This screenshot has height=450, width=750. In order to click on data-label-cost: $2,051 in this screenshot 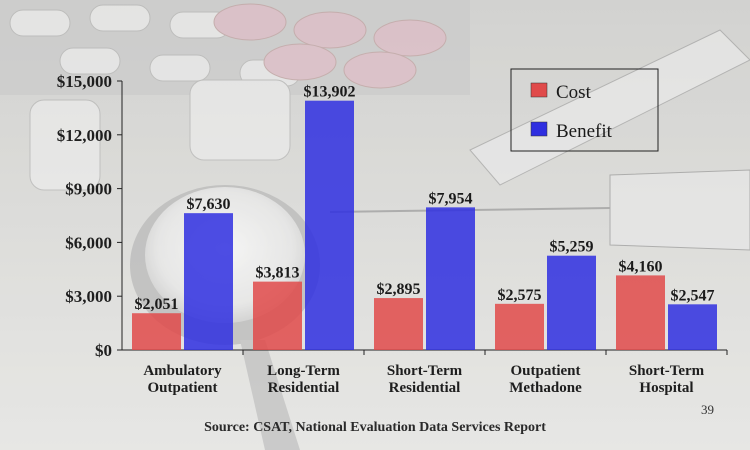, I will do `click(157, 304)`.